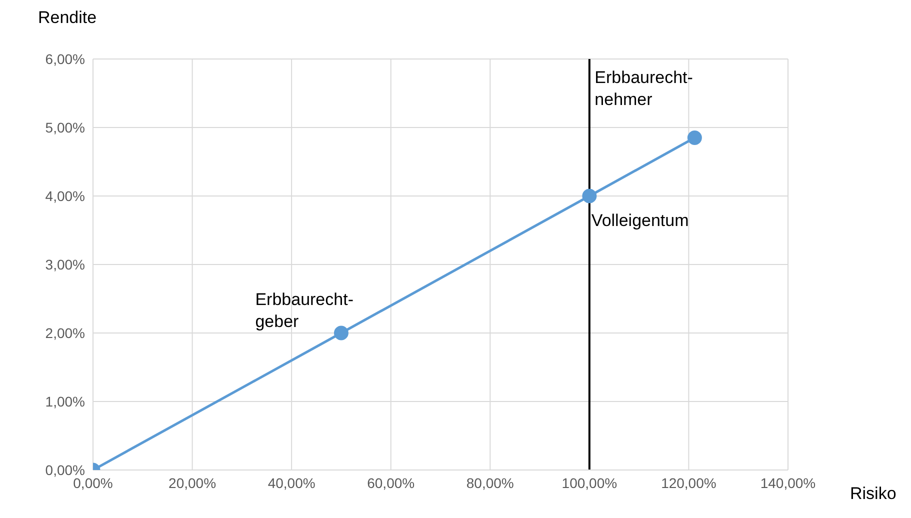  I want to click on x-tick-label: 40,00%, so click(292, 482).